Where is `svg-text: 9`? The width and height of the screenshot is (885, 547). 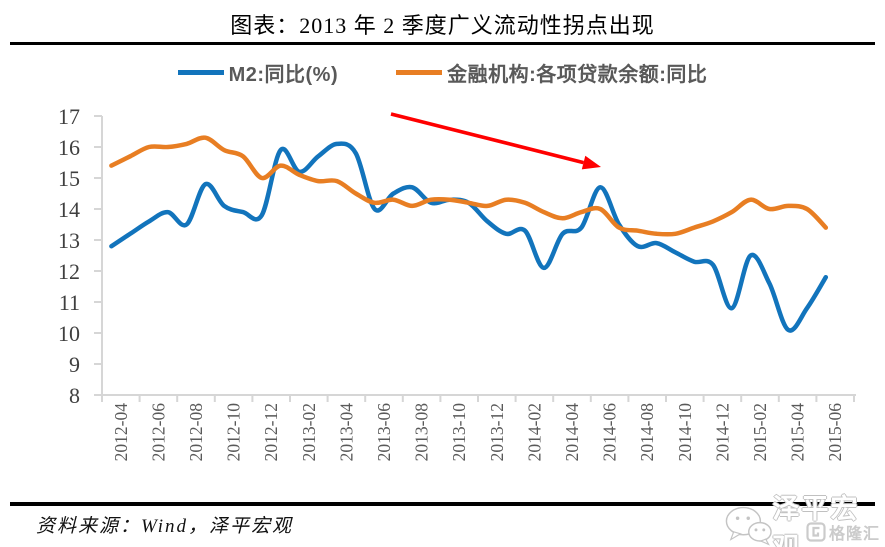
svg-text: 9 is located at coordinates (74, 364).